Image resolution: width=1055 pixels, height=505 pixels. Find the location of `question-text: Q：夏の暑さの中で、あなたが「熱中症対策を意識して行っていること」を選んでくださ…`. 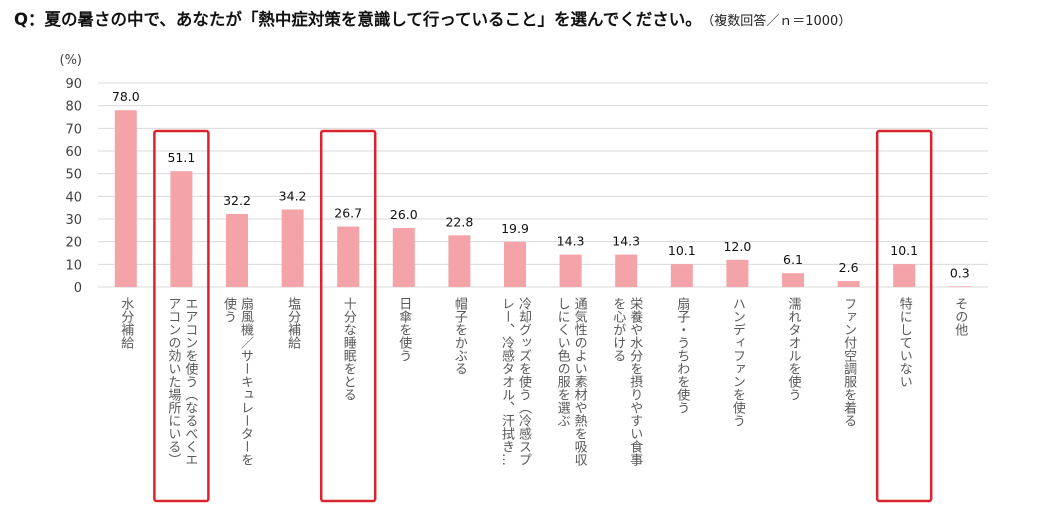

question-text: Q：夏の暑さの中で、あなたが「熱中症対策を意識して行っていること」を選んでくださ… is located at coordinates (358, 19).